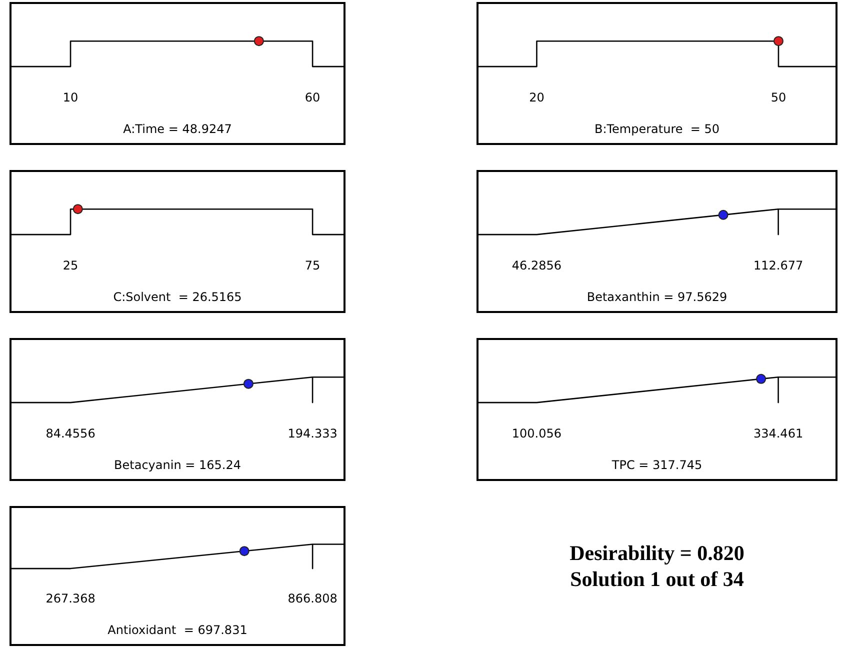 The image size is (842, 648). I want to click on x-axis-title: Betaxanthin = 97.5629, so click(657, 297).